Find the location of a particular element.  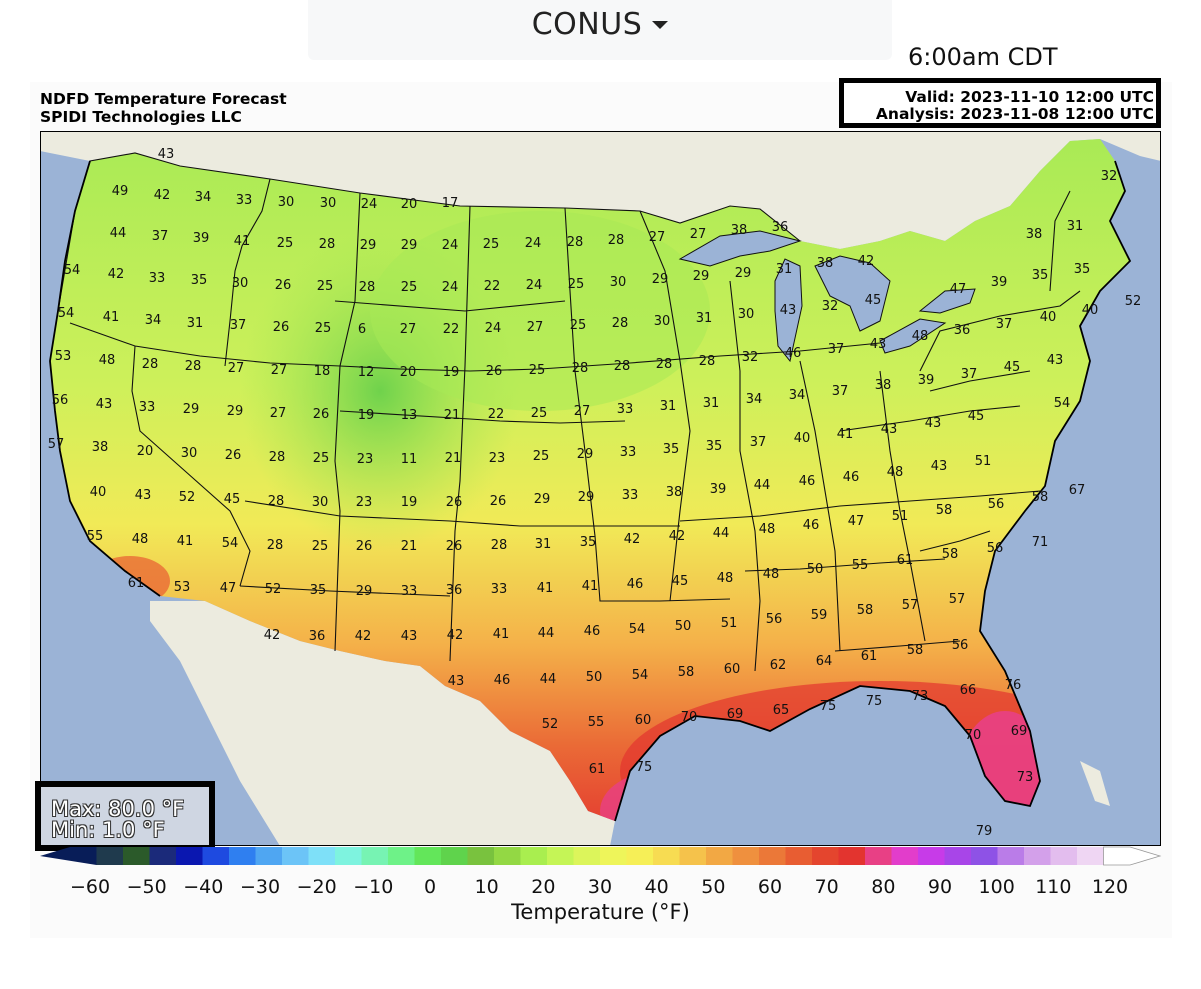

colorbar-tick-label: −10 is located at coordinates (373, 885).